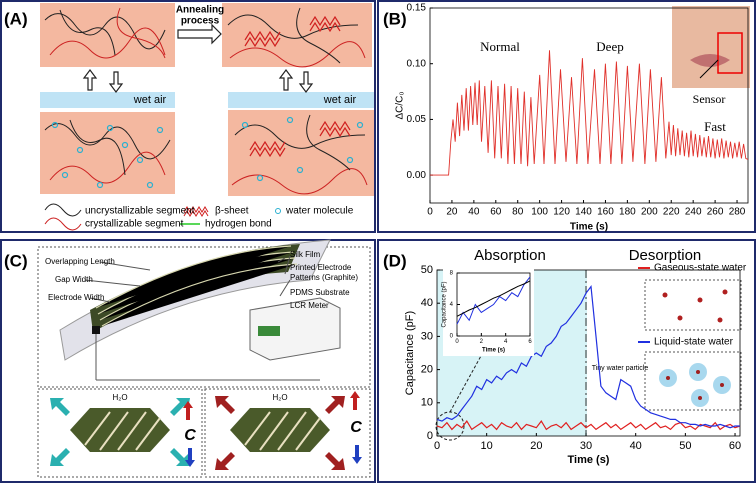 This screenshot has height=483, width=756. I want to click on outward-arrows, so click(280, 433).